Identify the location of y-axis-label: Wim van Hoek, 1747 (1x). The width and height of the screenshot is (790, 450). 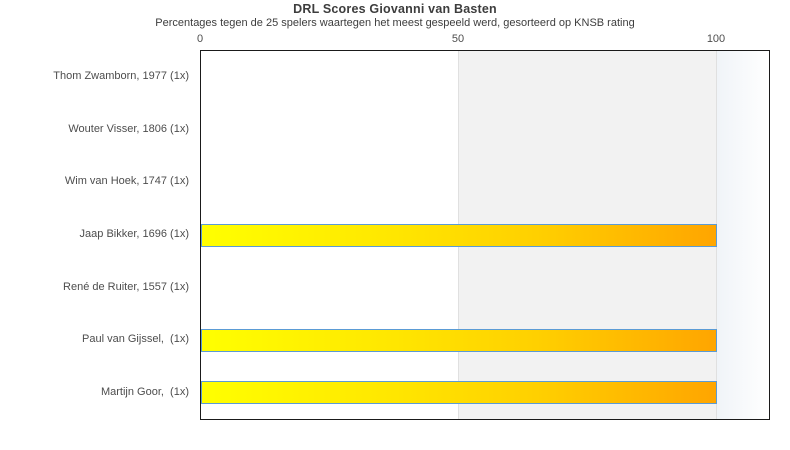
(126, 181).